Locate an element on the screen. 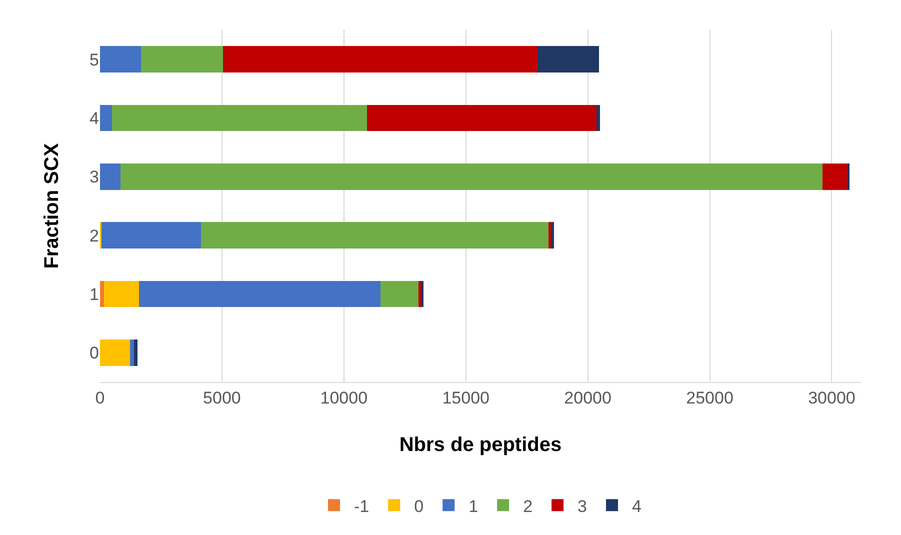 This screenshot has width=901, height=535. x-tick-label: 15000 is located at coordinates (466, 398).